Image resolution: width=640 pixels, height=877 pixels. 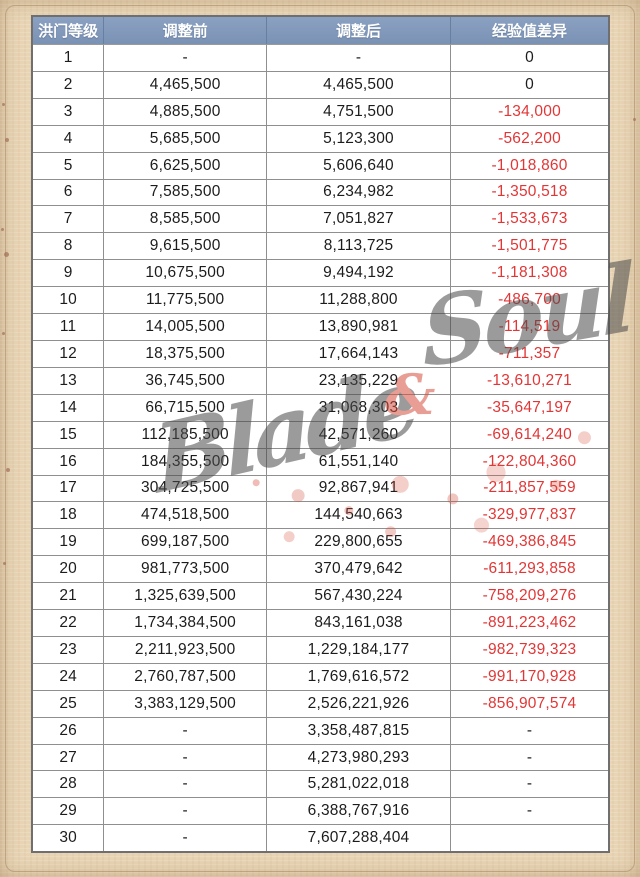 What do you see at coordinates (529, 353) in the screenshot?
I see `diff-cell: -711,357` at bounding box center [529, 353].